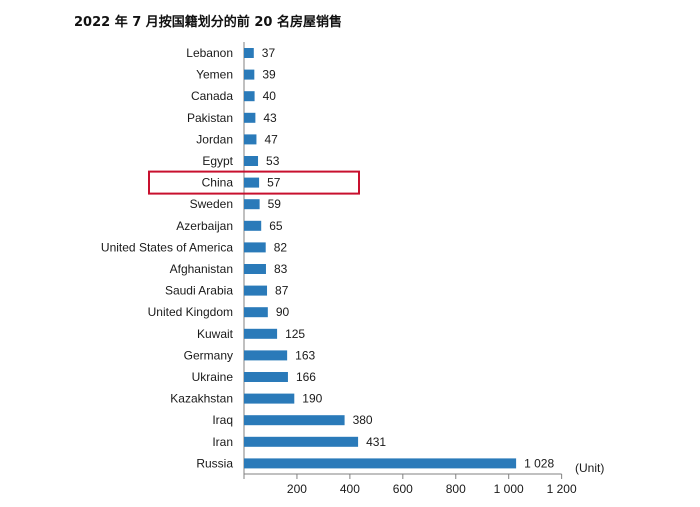  Describe the element at coordinates (250, 117) in the screenshot. I see `bar-pakistan` at that location.